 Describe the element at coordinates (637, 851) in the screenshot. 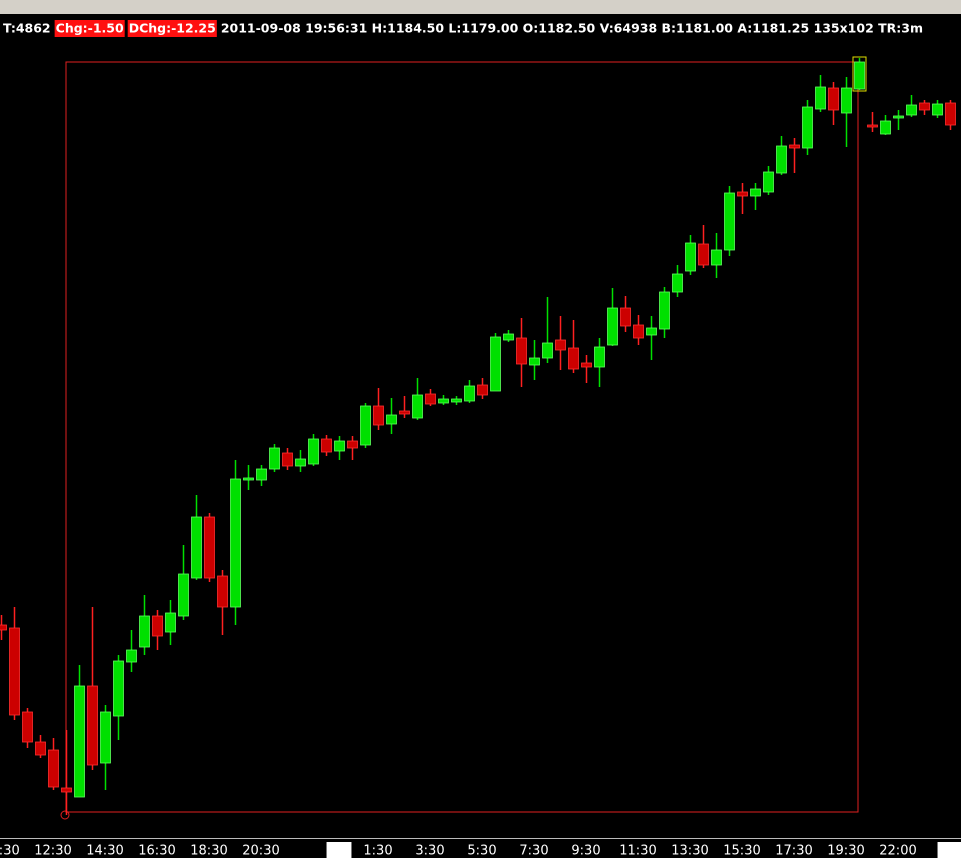

I see `x-tick-label: 11:30` at that location.